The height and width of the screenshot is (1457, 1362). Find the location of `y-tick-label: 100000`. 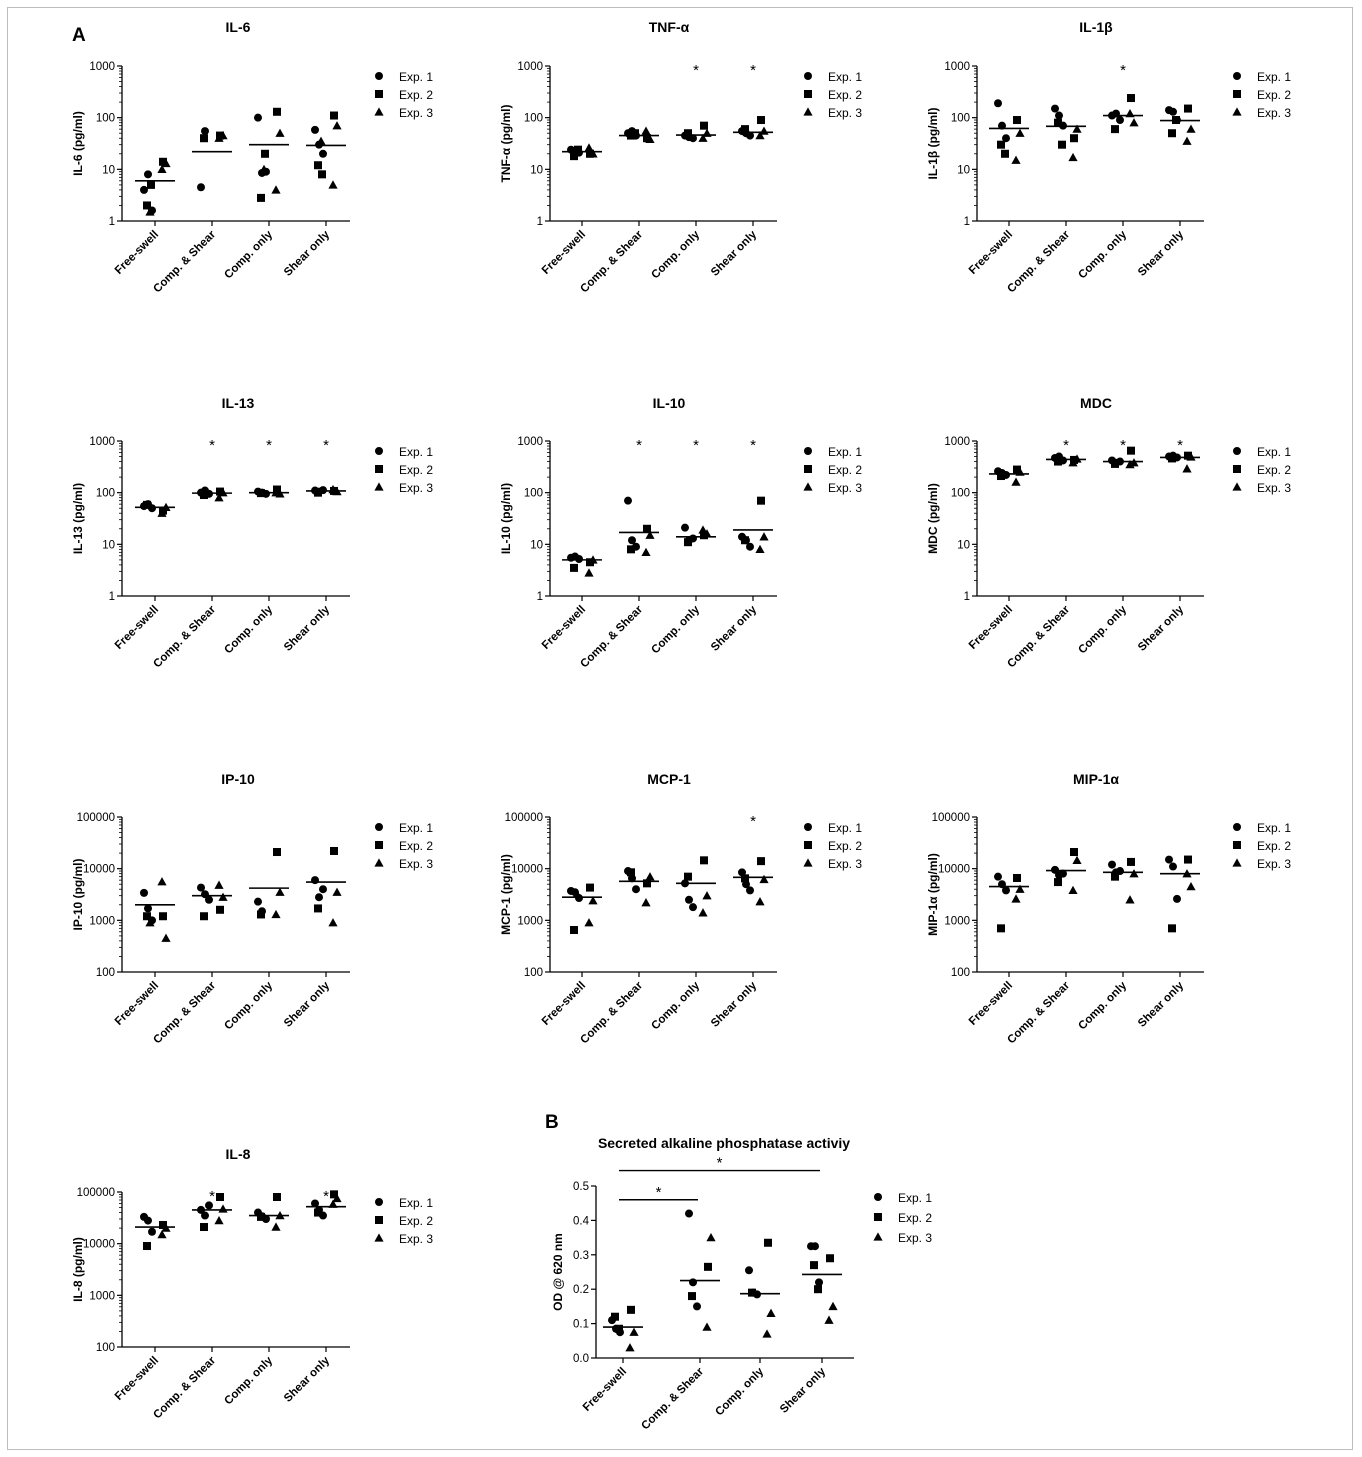

y-tick-label: 100000 is located at coordinates (524, 818).